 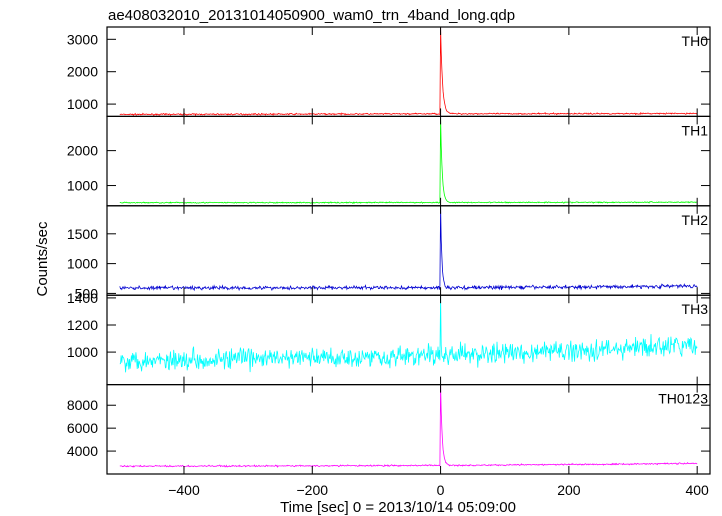 I want to click on panel-th0-frame, so click(x=408, y=72).